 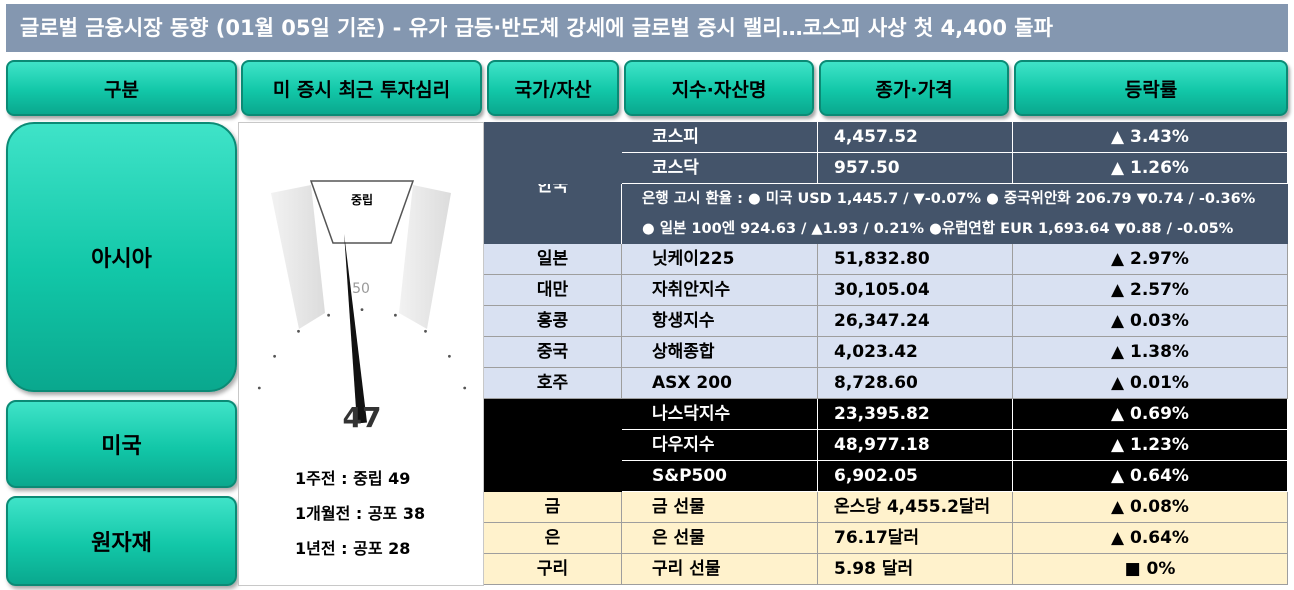 I want to click on gauge-zone-label: 중립, so click(x=362, y=200).